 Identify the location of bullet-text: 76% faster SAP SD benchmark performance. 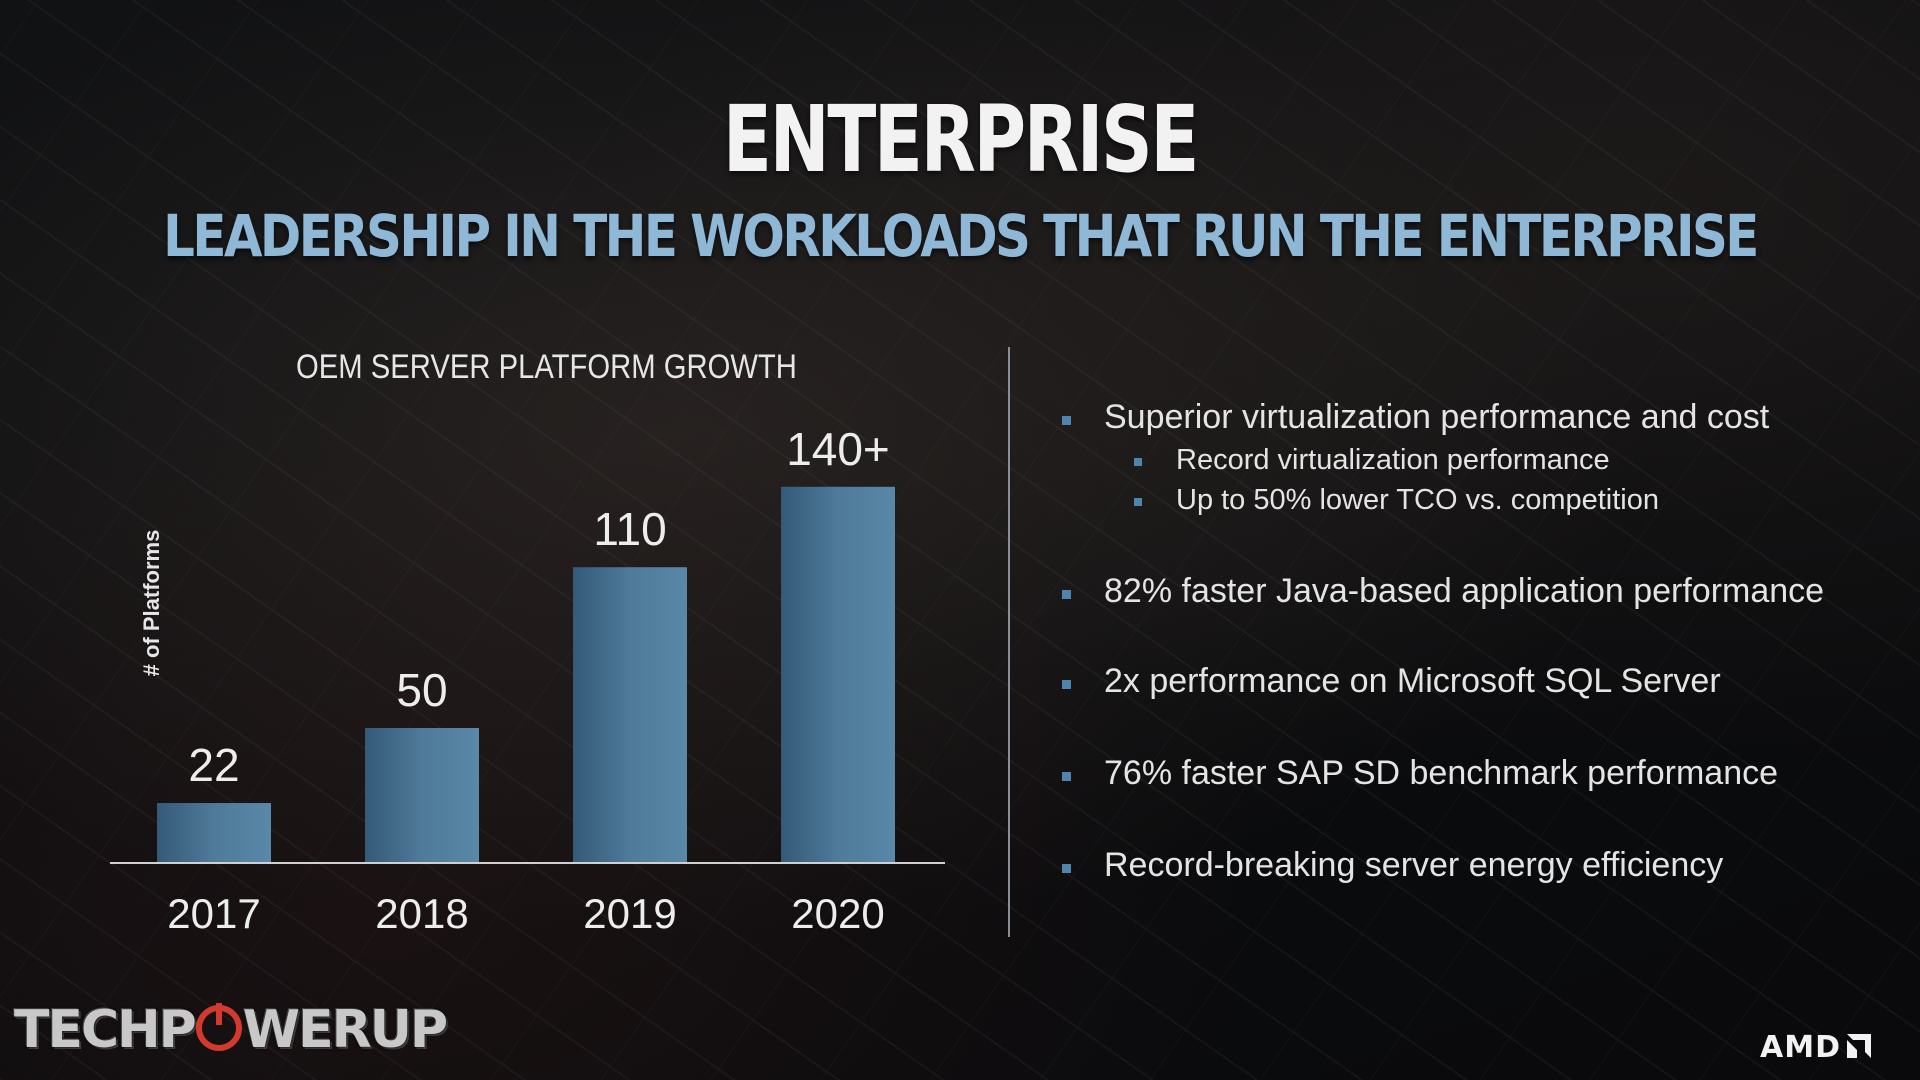
(1441, 773).